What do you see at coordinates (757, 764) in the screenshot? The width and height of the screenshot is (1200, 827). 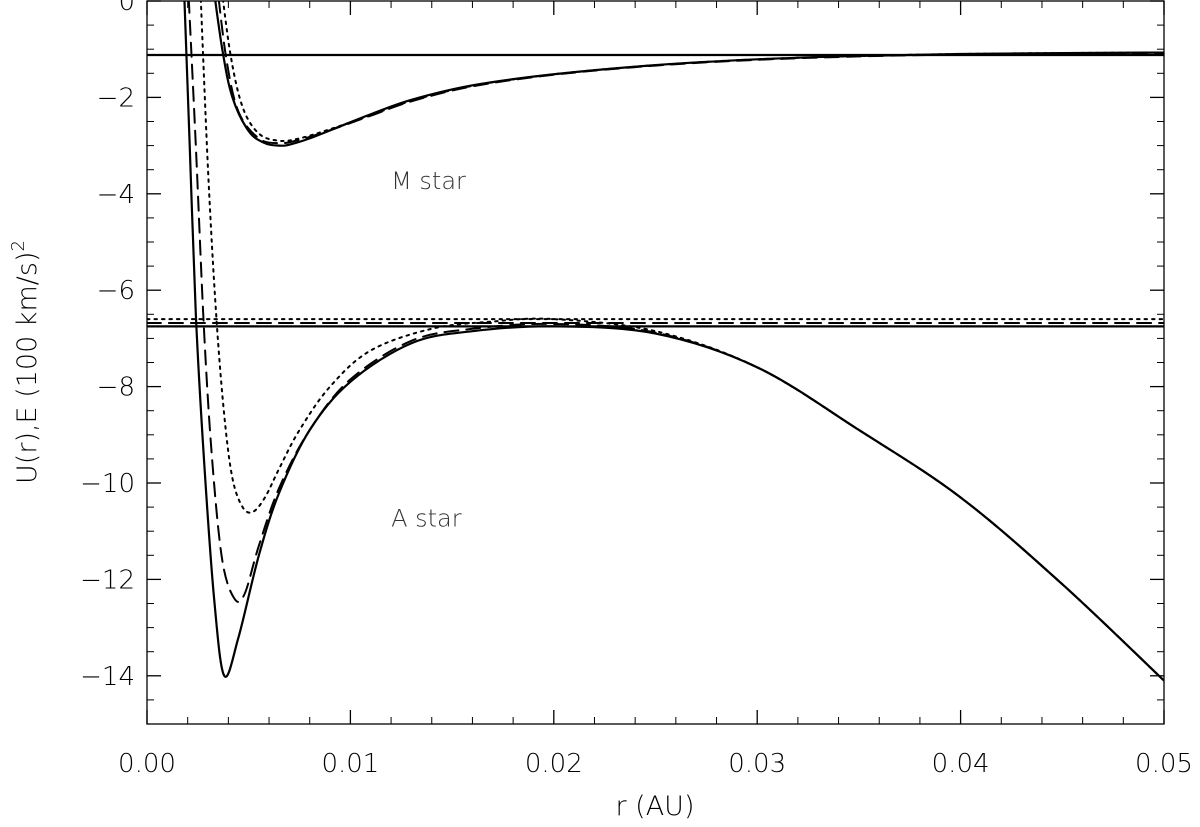 I see `x-tick-label: 0.03` at bounding box center [757, 764].